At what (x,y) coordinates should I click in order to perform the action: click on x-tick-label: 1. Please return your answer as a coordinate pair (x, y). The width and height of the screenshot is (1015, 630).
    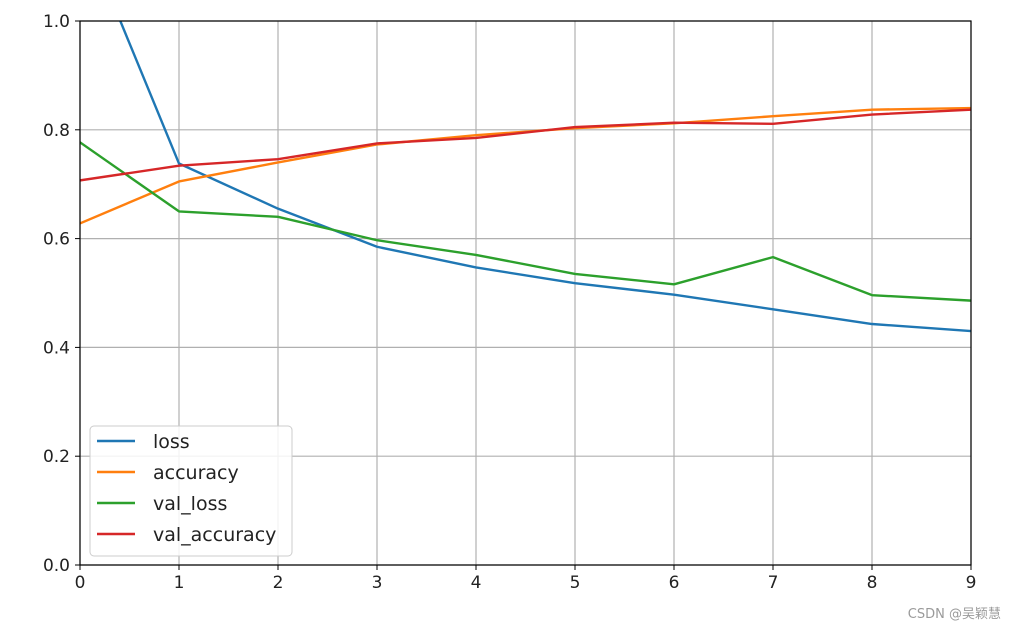
    Looking at the image, I should click on (179, 583).